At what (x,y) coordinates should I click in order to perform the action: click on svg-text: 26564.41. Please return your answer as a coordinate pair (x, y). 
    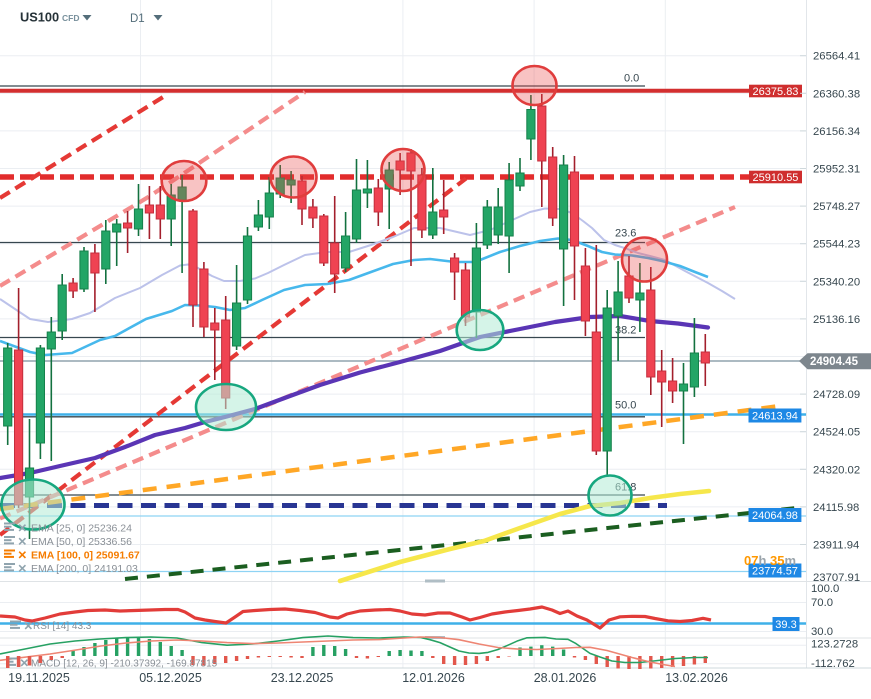
    Looking at the image, I should click on (836, 57).